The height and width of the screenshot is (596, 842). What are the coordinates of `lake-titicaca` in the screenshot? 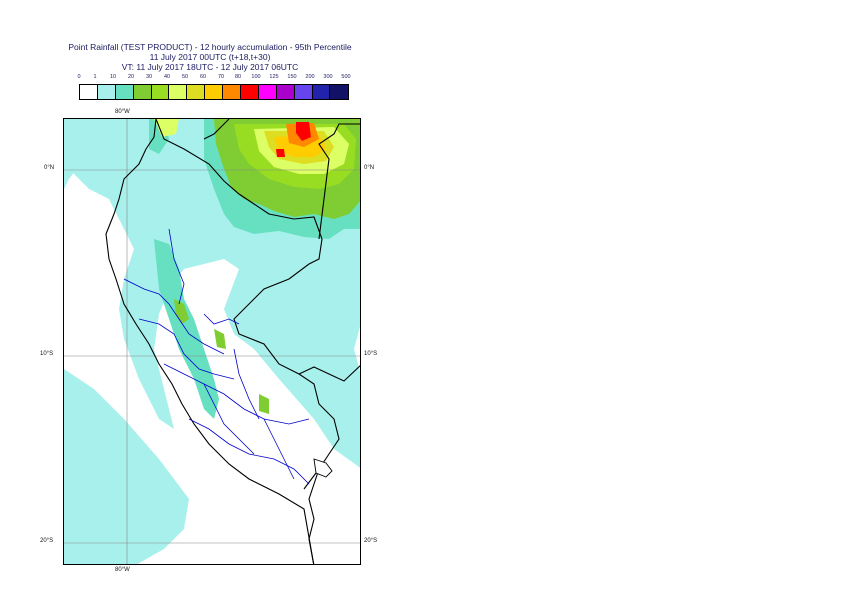 It's located at (323, 468).